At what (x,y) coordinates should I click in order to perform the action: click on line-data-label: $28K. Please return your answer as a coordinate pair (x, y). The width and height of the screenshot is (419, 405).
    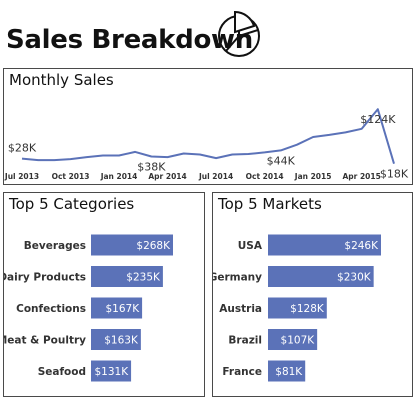
    Looking at the image, I should click on (22, 148).